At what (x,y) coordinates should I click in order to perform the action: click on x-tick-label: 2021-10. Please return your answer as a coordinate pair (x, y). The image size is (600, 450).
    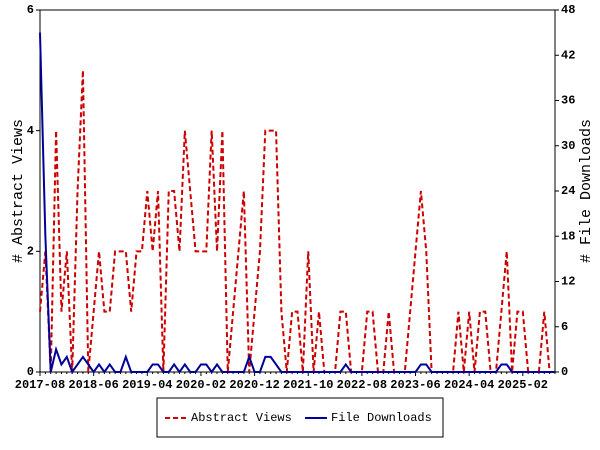
    Looking at the image, I should click on (308, 385).